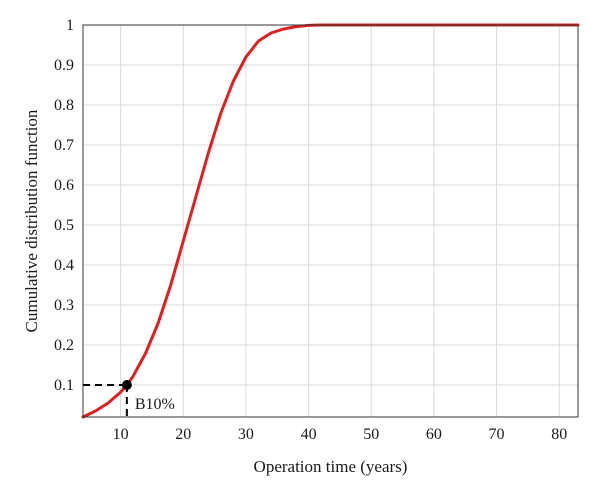 This screenshot has height=493, width=600. I want to click on y-tick-label-0.4: 0.4, so click(64, 265).